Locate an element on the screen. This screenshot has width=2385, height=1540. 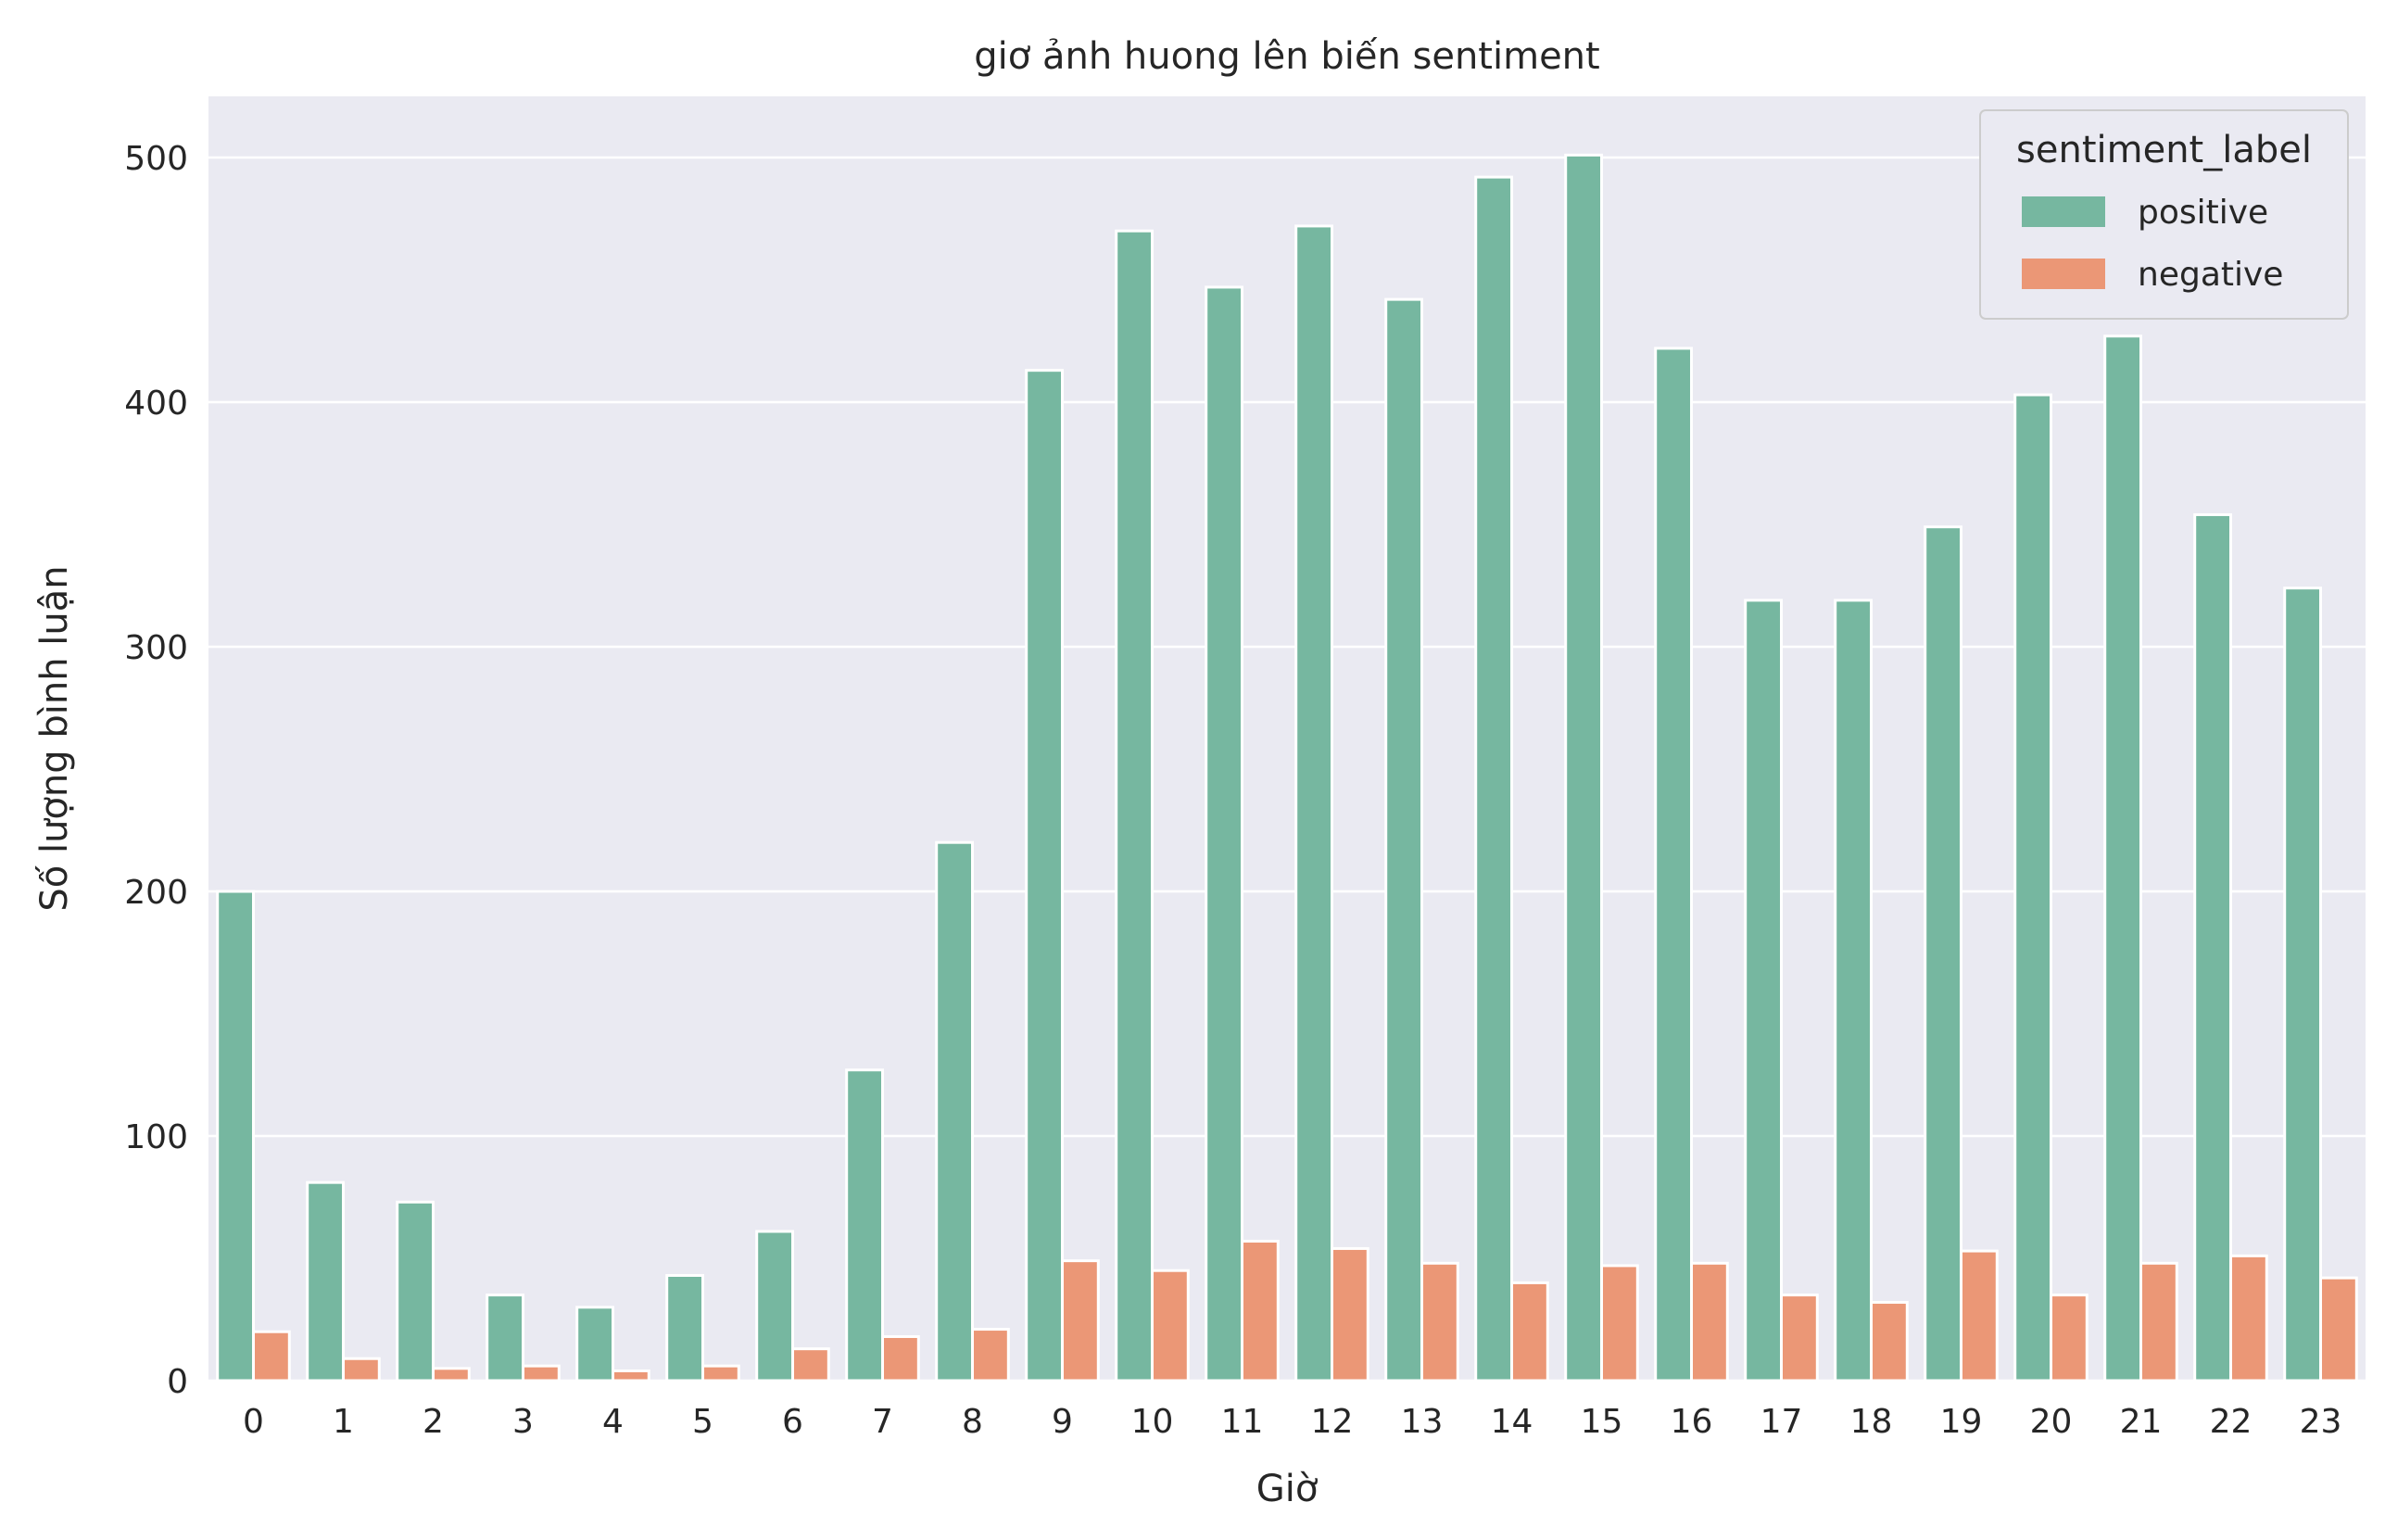
x-tick-11: 11 is located at coordinates (1242, 1422).